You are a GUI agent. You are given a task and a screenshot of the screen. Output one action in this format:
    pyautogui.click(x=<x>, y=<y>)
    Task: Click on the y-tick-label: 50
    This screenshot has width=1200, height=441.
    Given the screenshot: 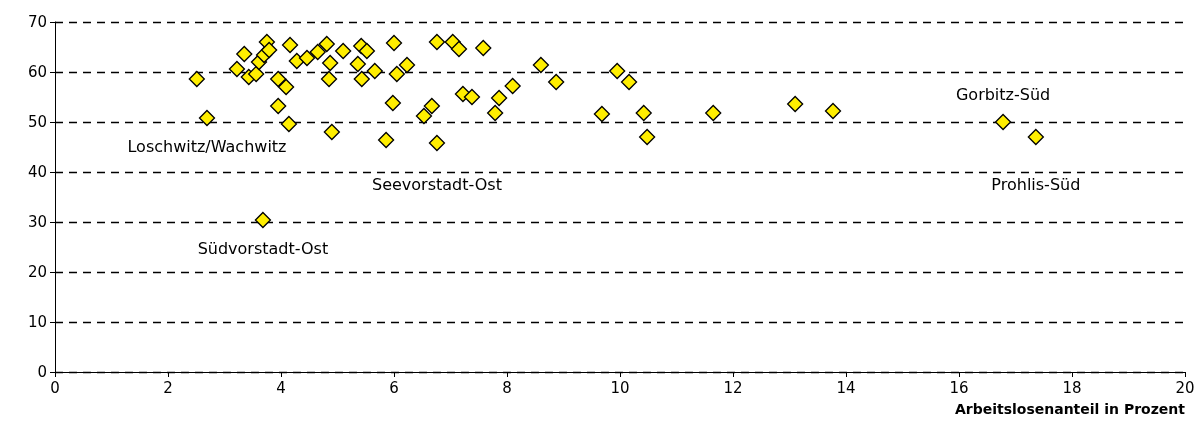 What is the action you would take?
    pyautogui.click(x=37, y=122)
    